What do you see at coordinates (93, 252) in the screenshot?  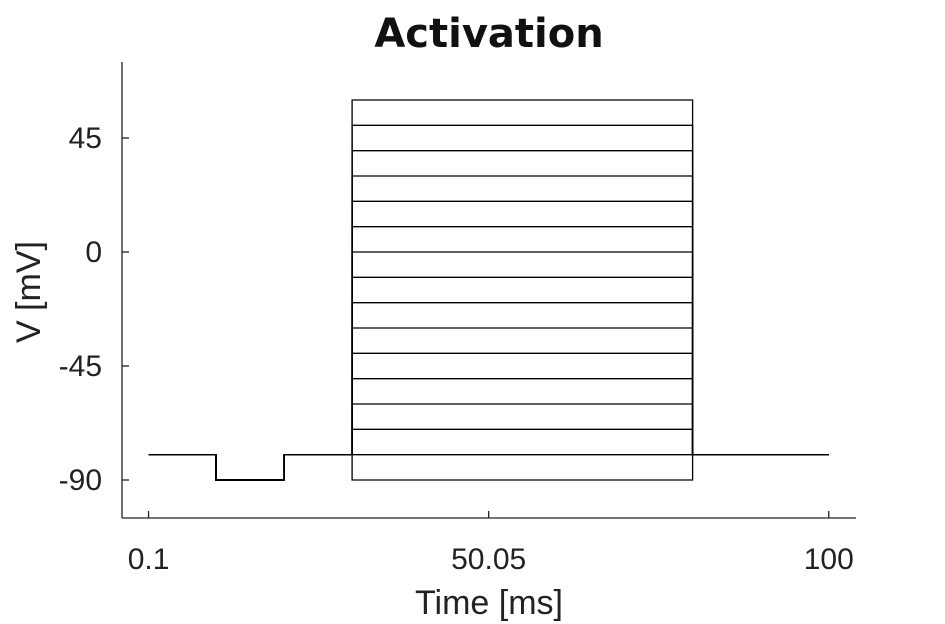 I see `y-tick-label: 0` at bounding box center [93, 252].